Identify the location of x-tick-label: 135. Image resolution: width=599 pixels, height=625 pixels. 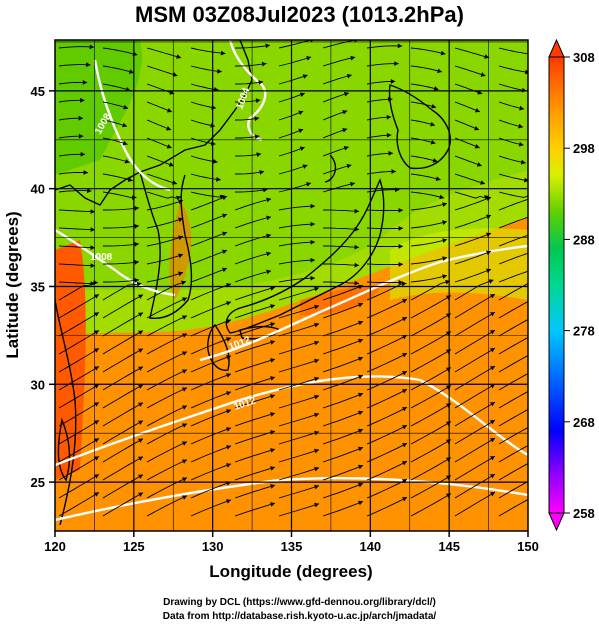
(292, 546).